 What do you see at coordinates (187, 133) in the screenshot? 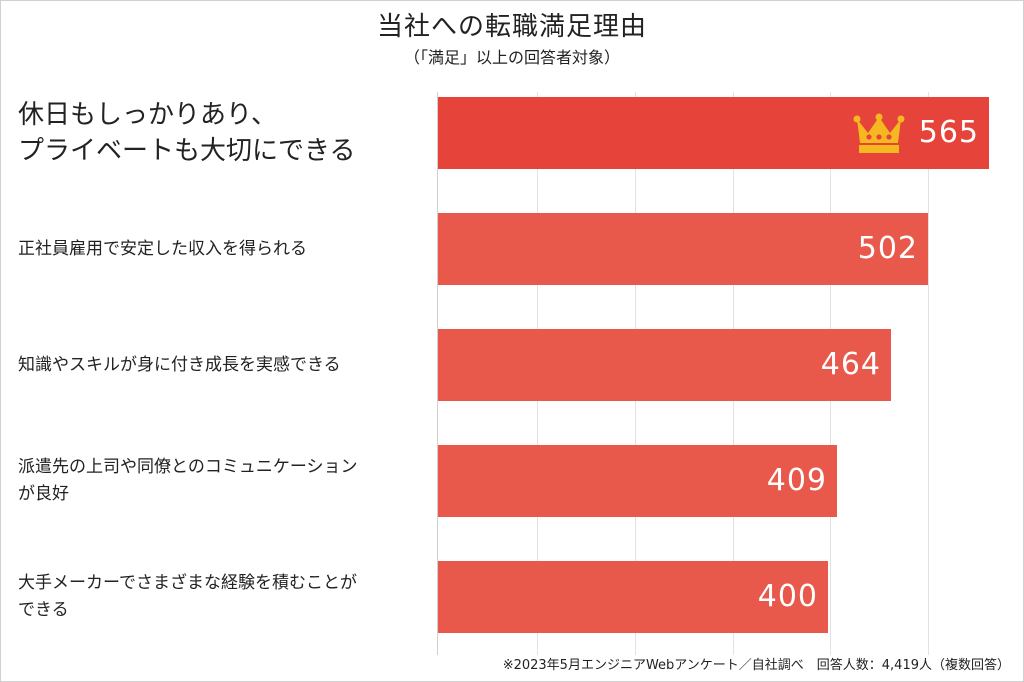
I see `category-label: 休日もしっかりあり、 プライベートも大切にできる` at bounding box center [187, 133].